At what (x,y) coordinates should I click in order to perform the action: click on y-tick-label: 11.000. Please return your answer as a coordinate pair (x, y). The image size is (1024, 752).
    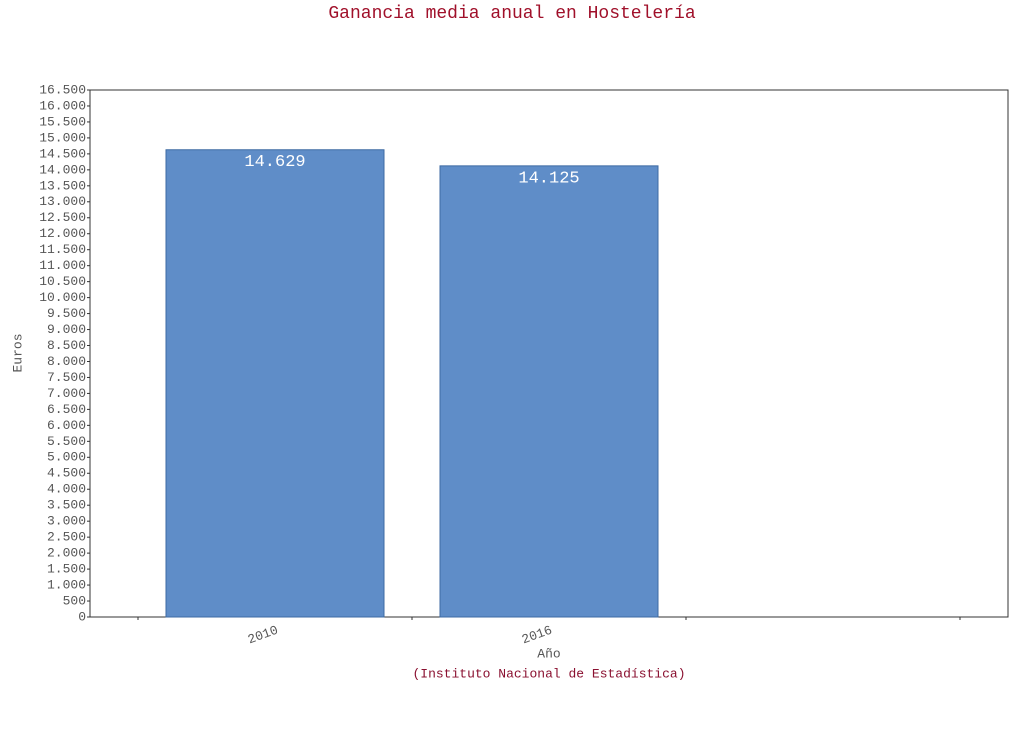
    Looking at the image, I should click on (62, 265).